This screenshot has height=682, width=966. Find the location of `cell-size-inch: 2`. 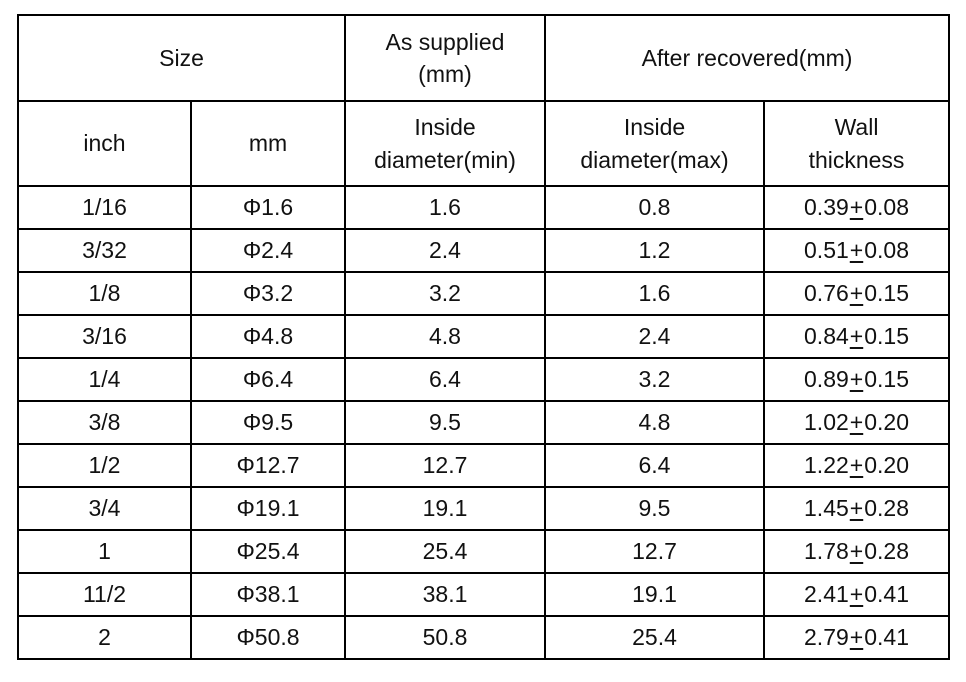

cell-size-inch: 2 is located at coordinates (104, 637).